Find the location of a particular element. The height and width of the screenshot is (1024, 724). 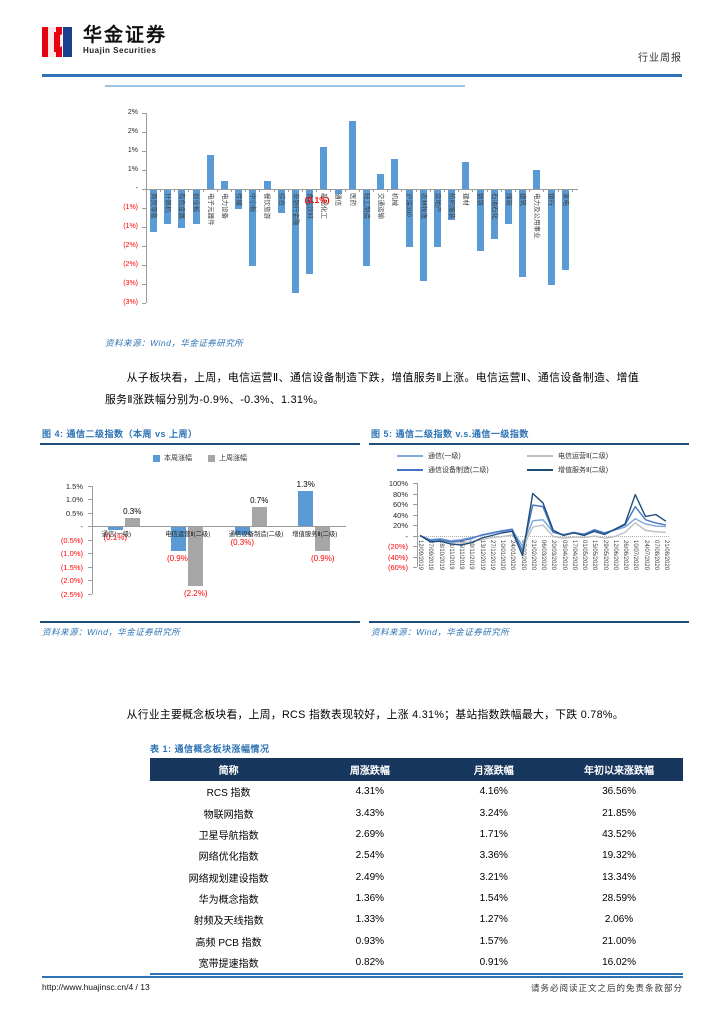

bar-value-label: (0.1%) is located at coordinates (115, 537).